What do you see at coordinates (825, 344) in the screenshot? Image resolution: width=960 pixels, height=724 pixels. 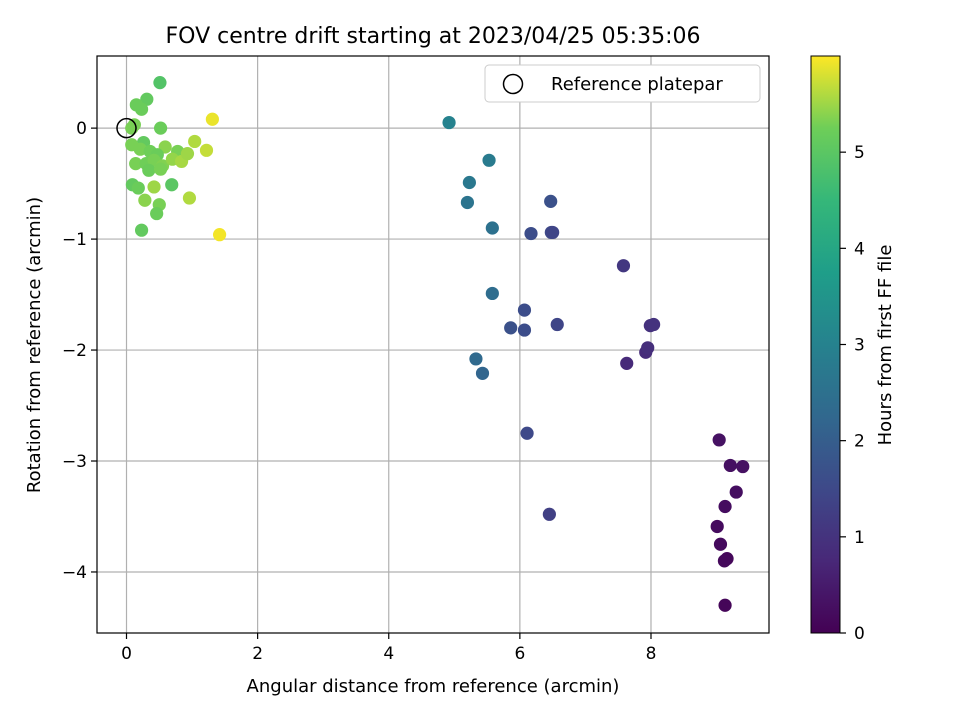 I see `colorbar-gradient` at bounding box center [825, 344].